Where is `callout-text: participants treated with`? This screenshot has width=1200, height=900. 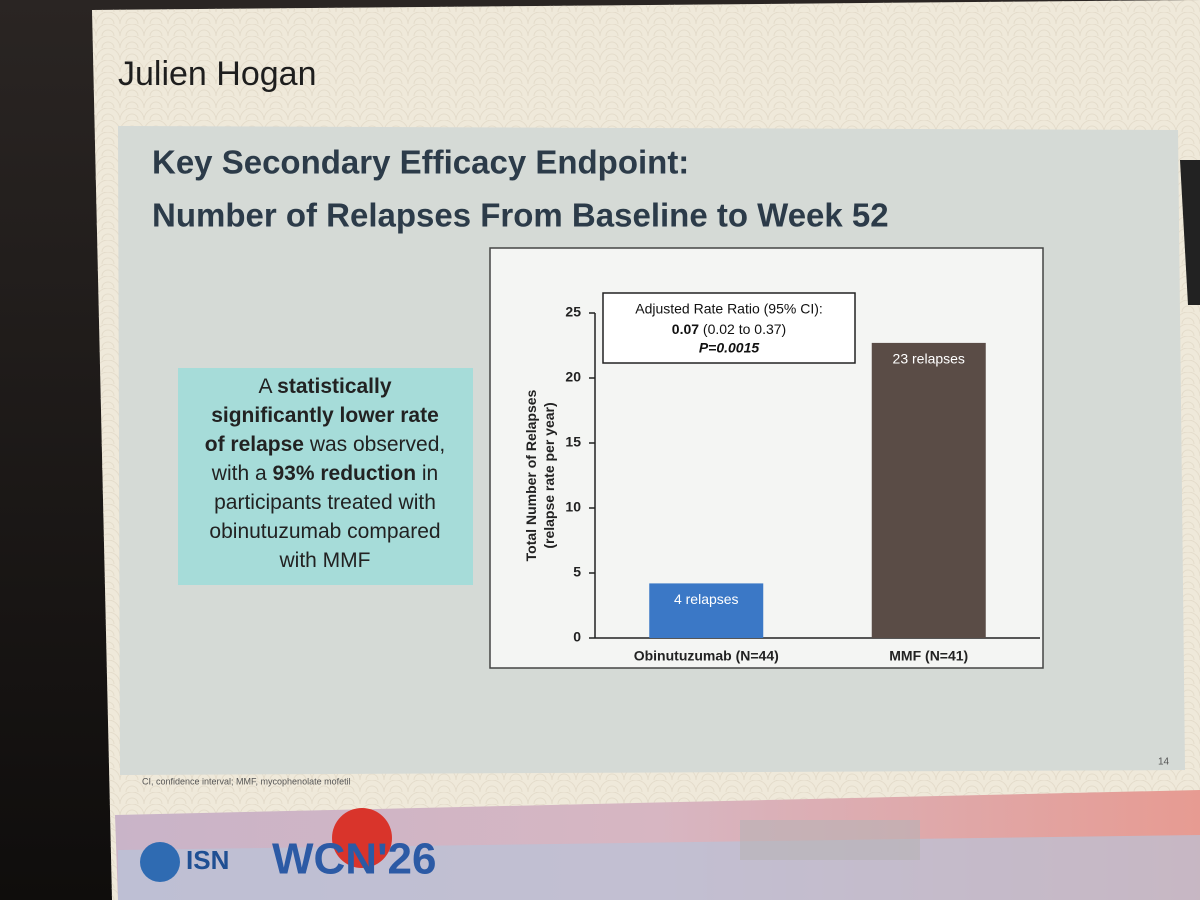 callout-text: participants treated with is located at coordinates (325, 502).